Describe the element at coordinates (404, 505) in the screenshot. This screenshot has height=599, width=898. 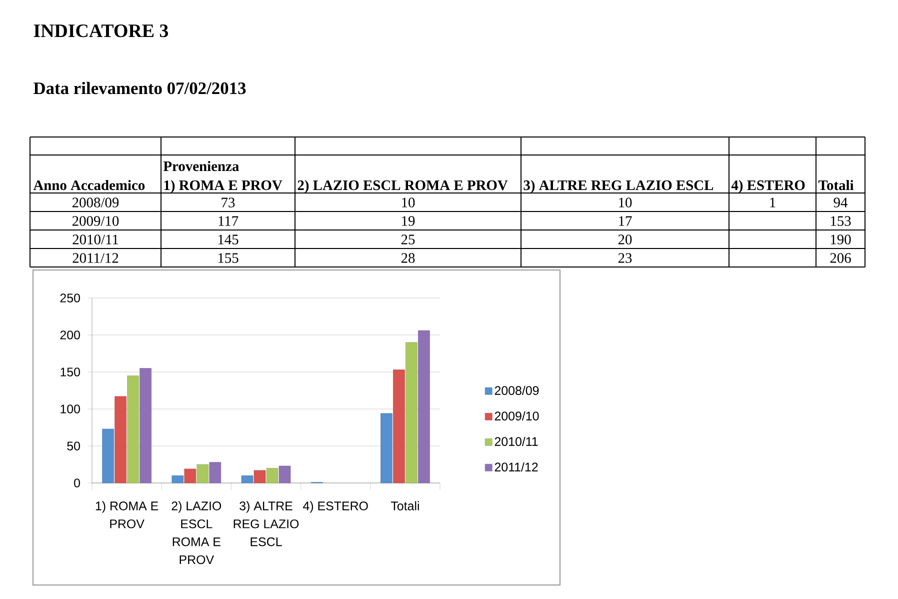
I see `x-tick-label: Totali` at that location.